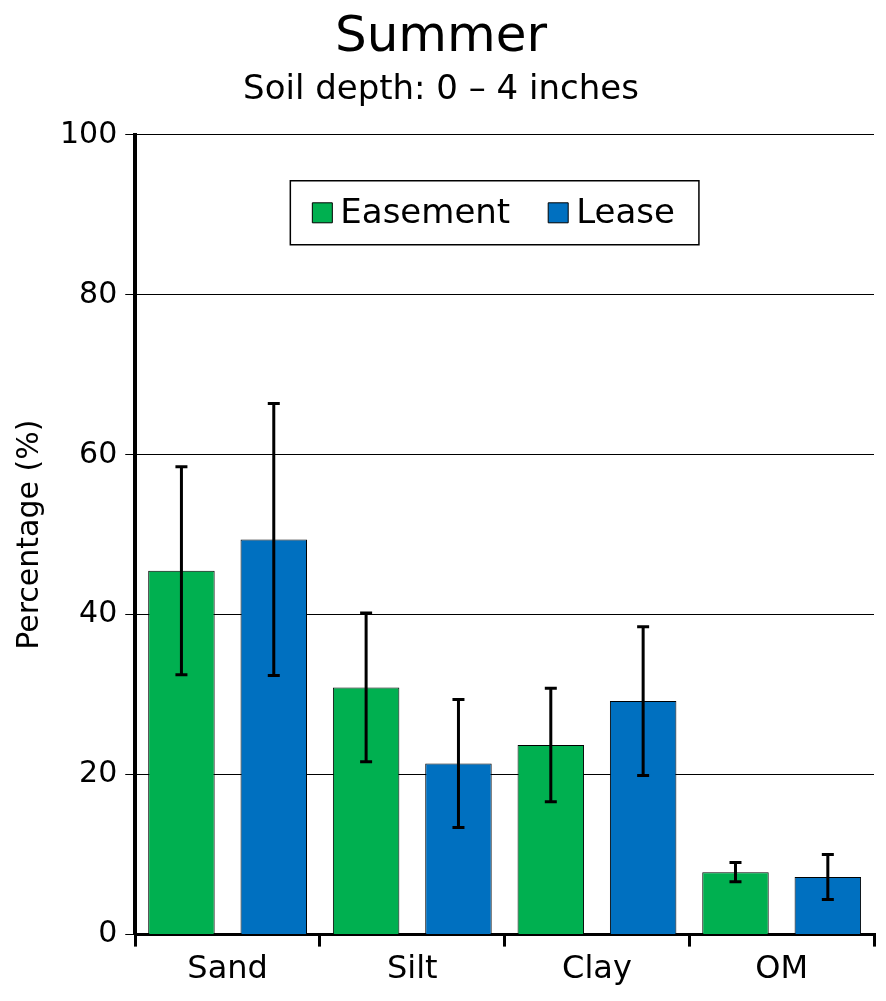  What do you see at coordinates (441, 33) in the screenshot?
I see `chart-title: Summer` at bounding box center [441, 33].